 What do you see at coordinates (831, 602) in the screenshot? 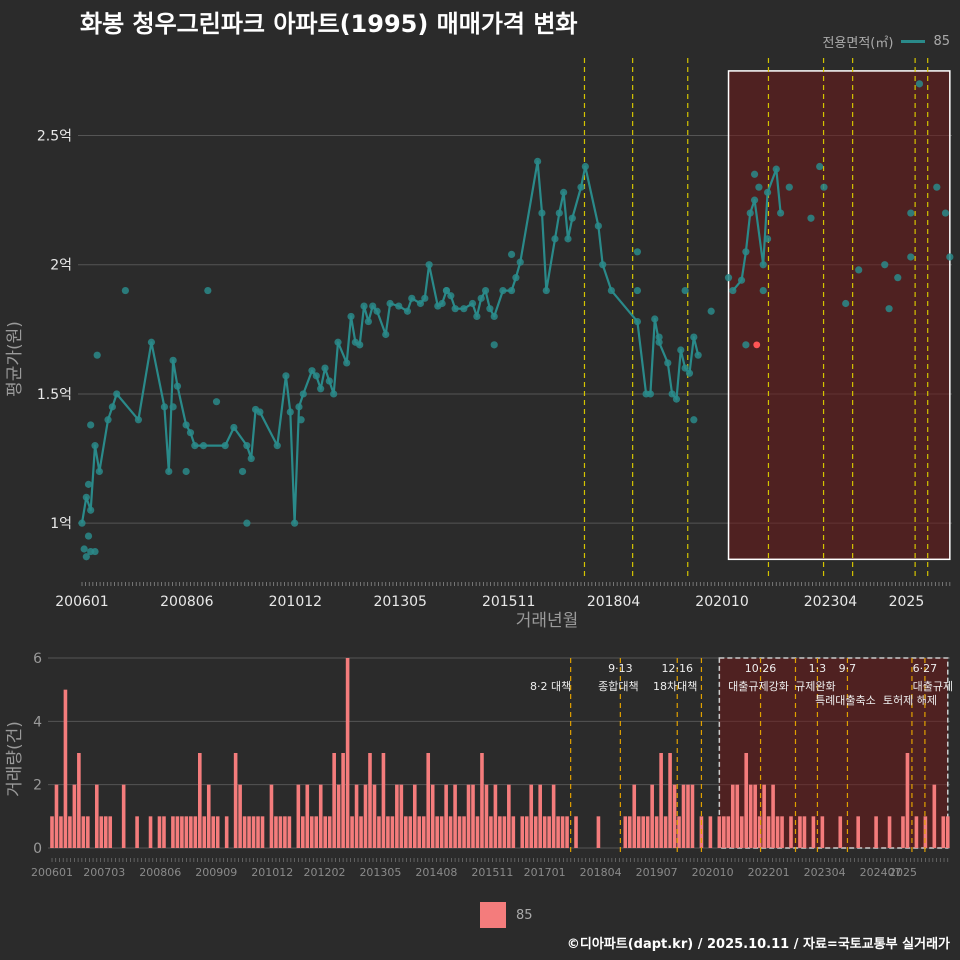
I see `x-tick-label: 202304` at bounding box center [831, 602].